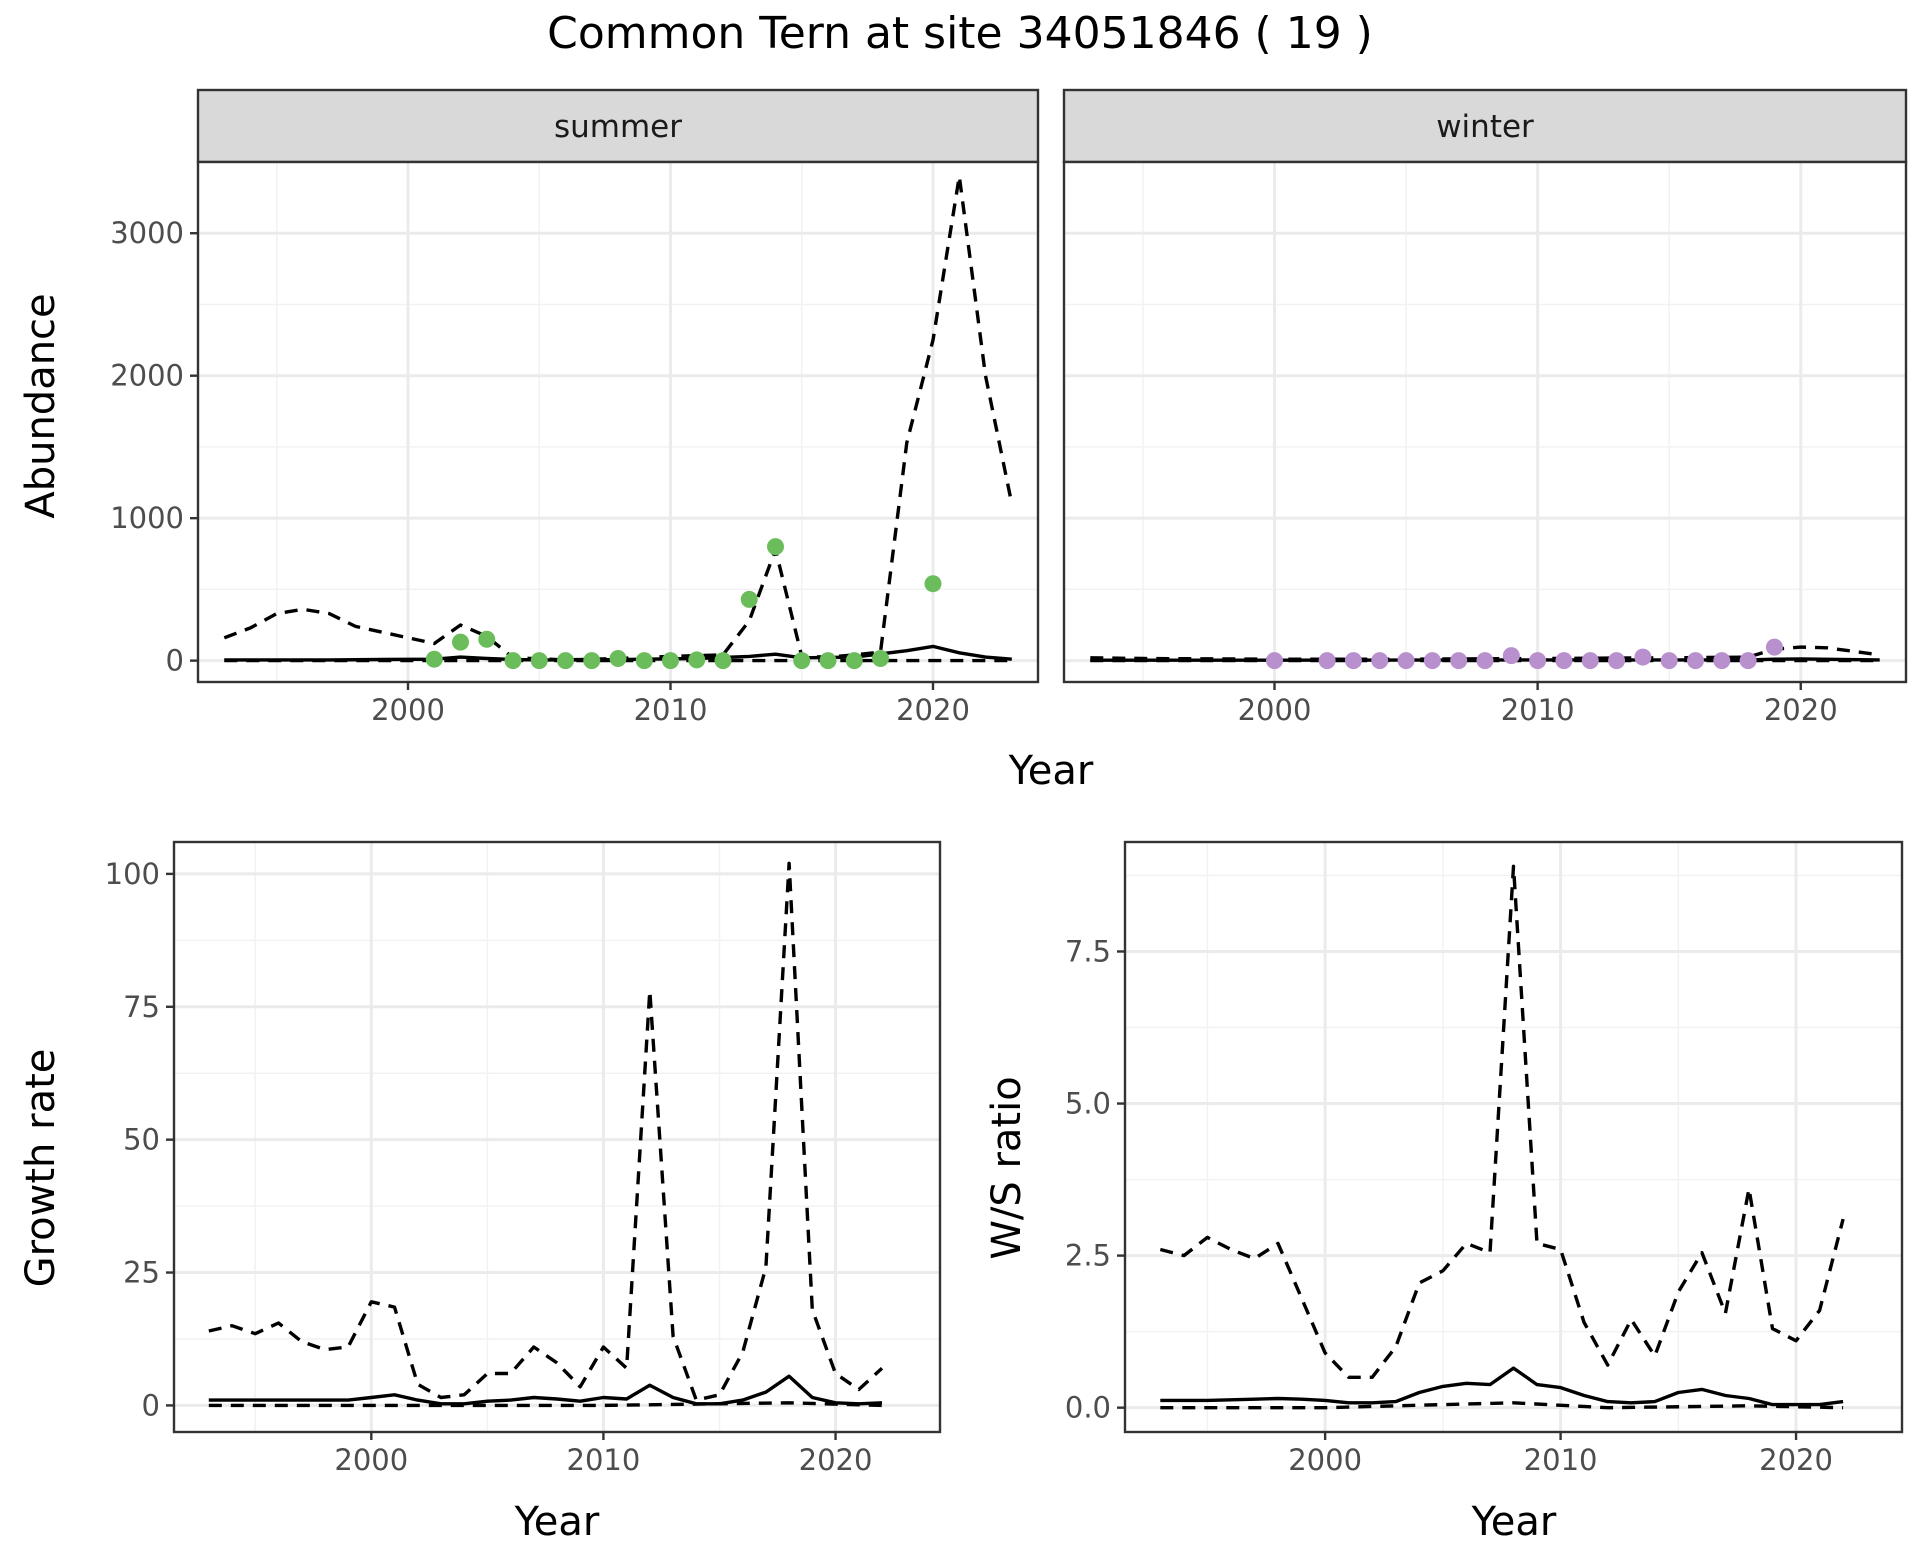 The image size is (1920, 1560). Describe the element at coordinates (132, 874) in the screenshot. I see `y-tick-label: 100` at that location.